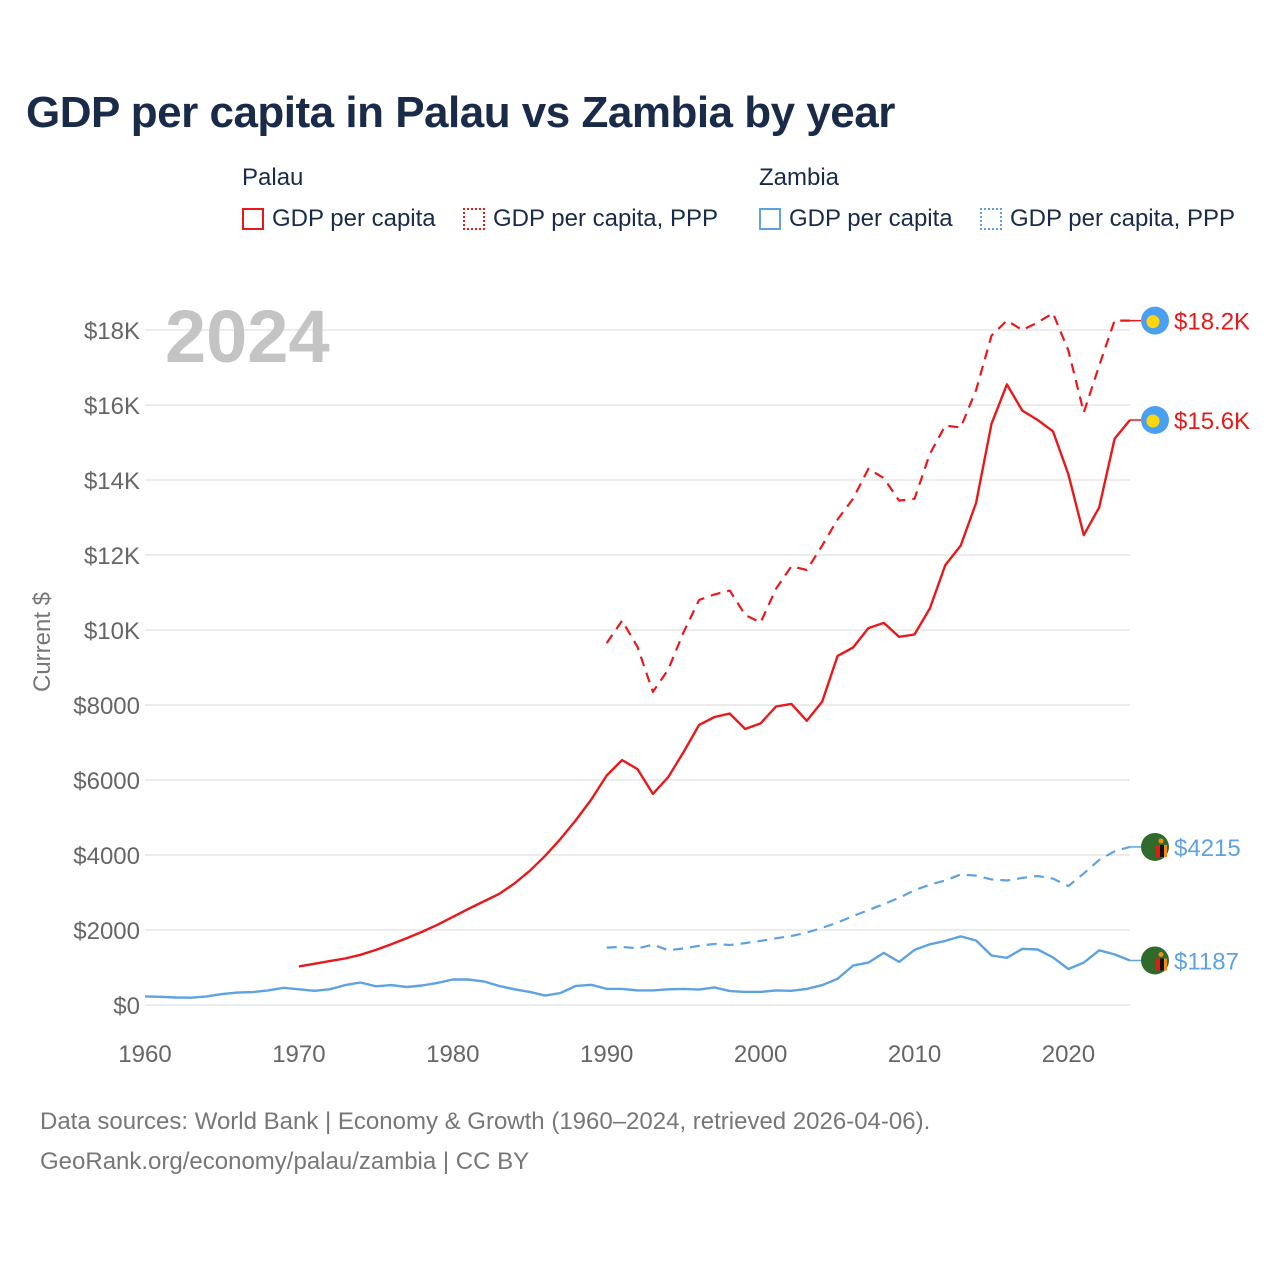 The width and height of the screenshot is (1280, 1280). What do you see at coordinates (760, 1054) in the screenshot?
I see `x-tick-label: 2000` at bounding box center [760, 1054].